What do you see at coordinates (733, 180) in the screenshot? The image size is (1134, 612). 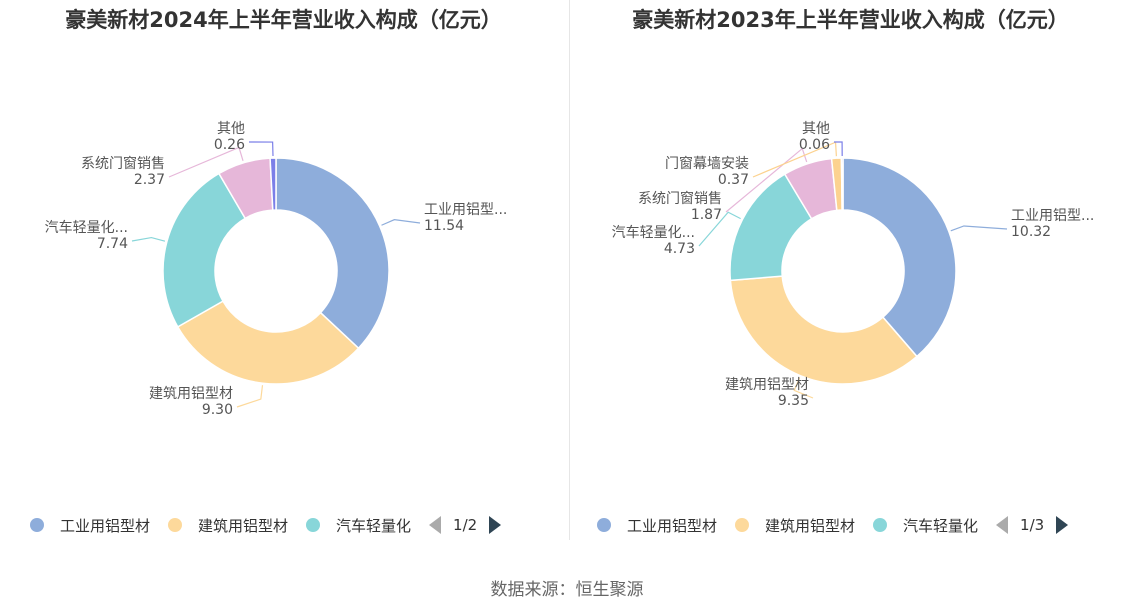 I see `slice-value: 0.37` at bounding box center [733, 180].